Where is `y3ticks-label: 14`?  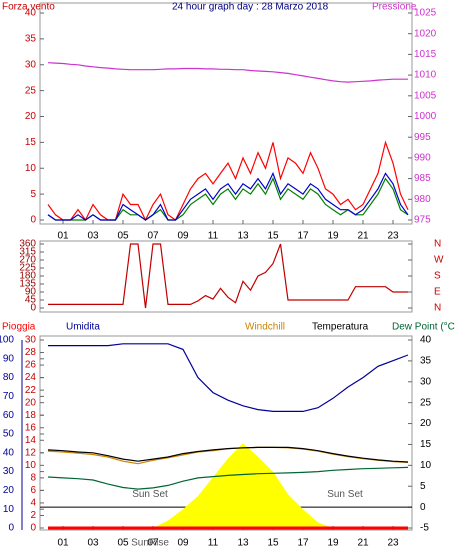 y3ticks-label: 14 is located at coordinates (31, 440).